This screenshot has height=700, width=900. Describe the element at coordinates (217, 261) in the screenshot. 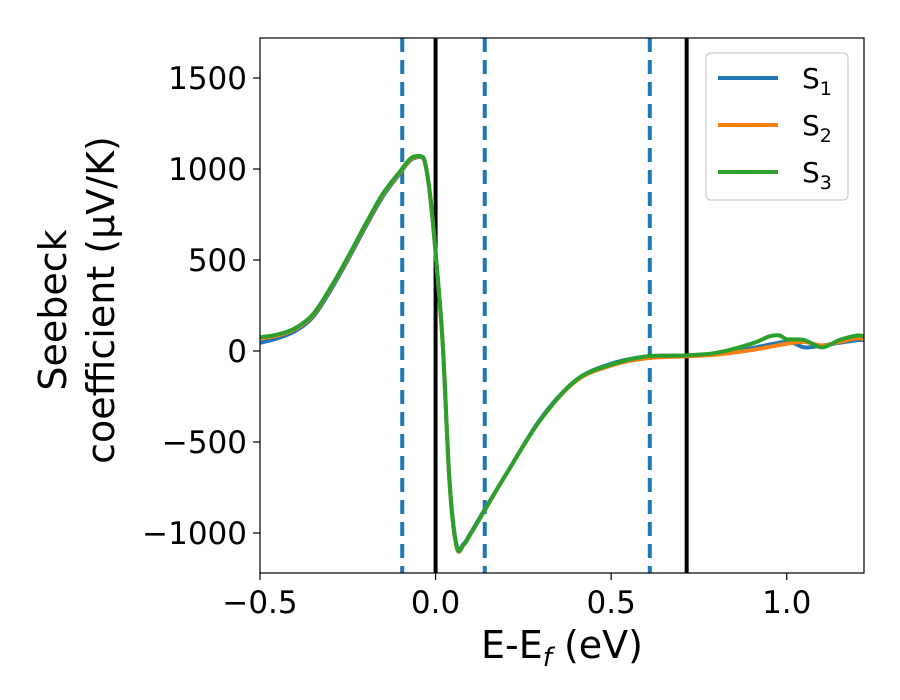

I see `y-tick-label: 500` at that location.